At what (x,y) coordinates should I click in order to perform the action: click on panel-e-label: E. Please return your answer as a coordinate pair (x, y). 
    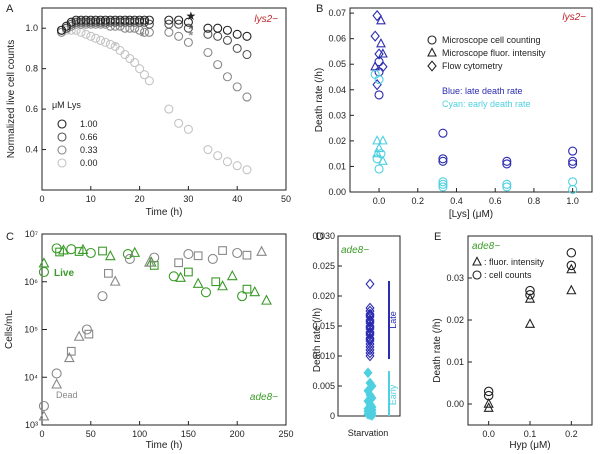
    Looking at the image, I should click on (437, 237).